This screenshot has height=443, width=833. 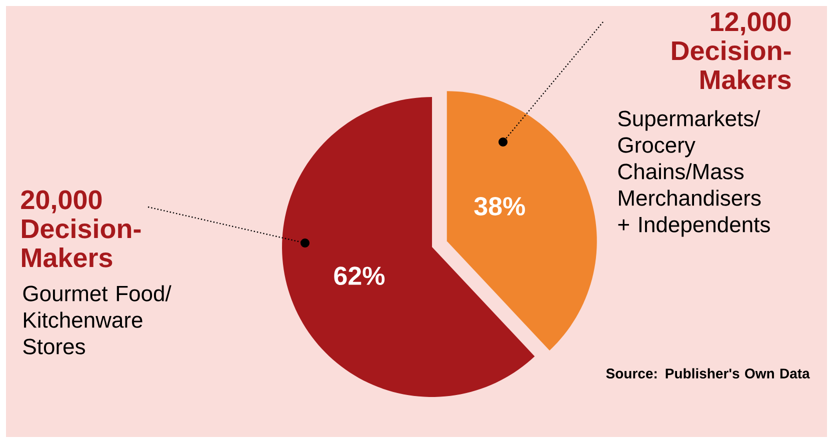 What do you see at coordinates (499, 206) in the screenshot?
I see `data-label: 38%` at bounding box center [499, 206].